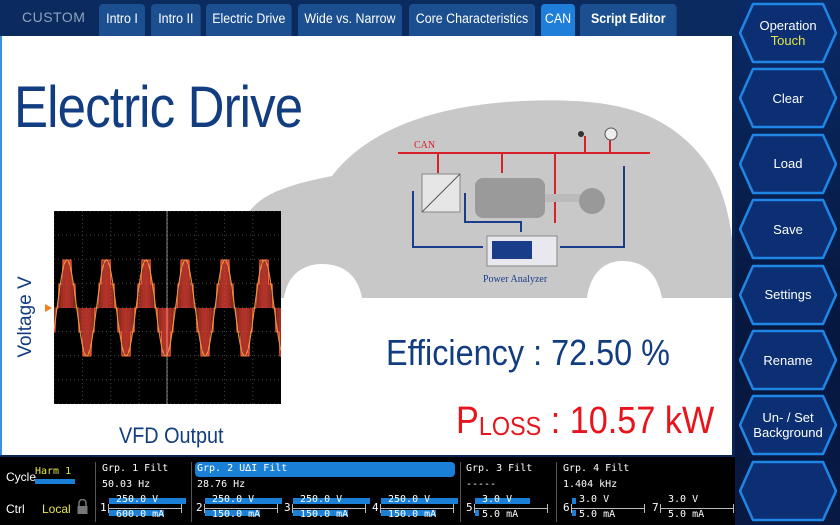 The image size is (840, 525). Describe the element at coordinates (325, 469) in the screenshot. I see `group2-highlight` at that location.